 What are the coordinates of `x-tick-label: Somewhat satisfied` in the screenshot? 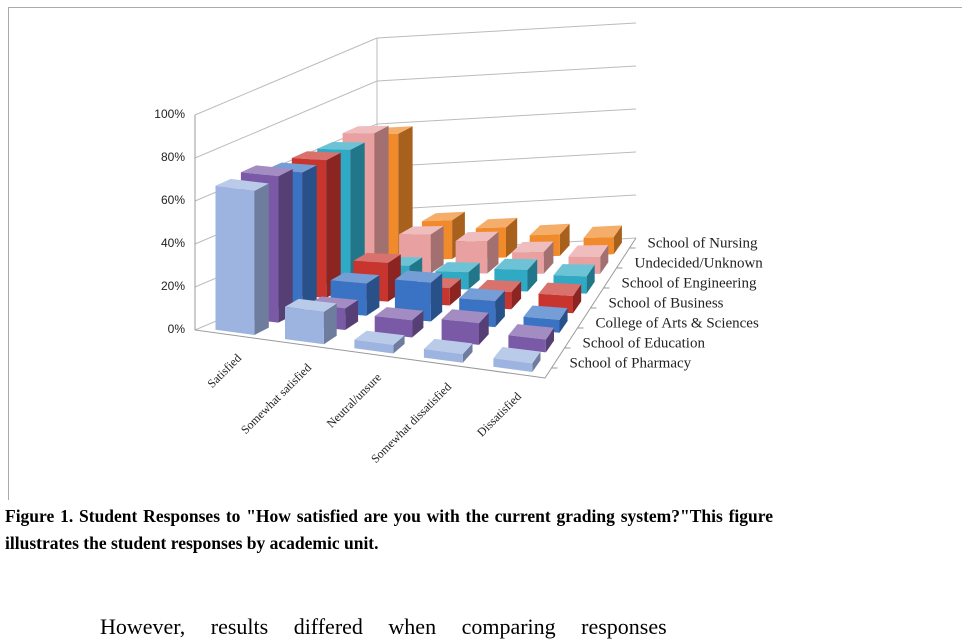 It's located at (276, 399).